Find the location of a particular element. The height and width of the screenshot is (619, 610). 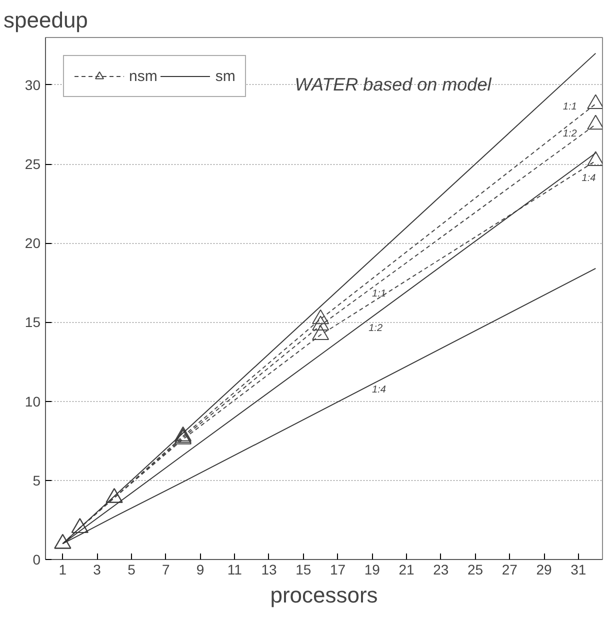

y-axis-title: speedup is located at coordinates (46, 20).